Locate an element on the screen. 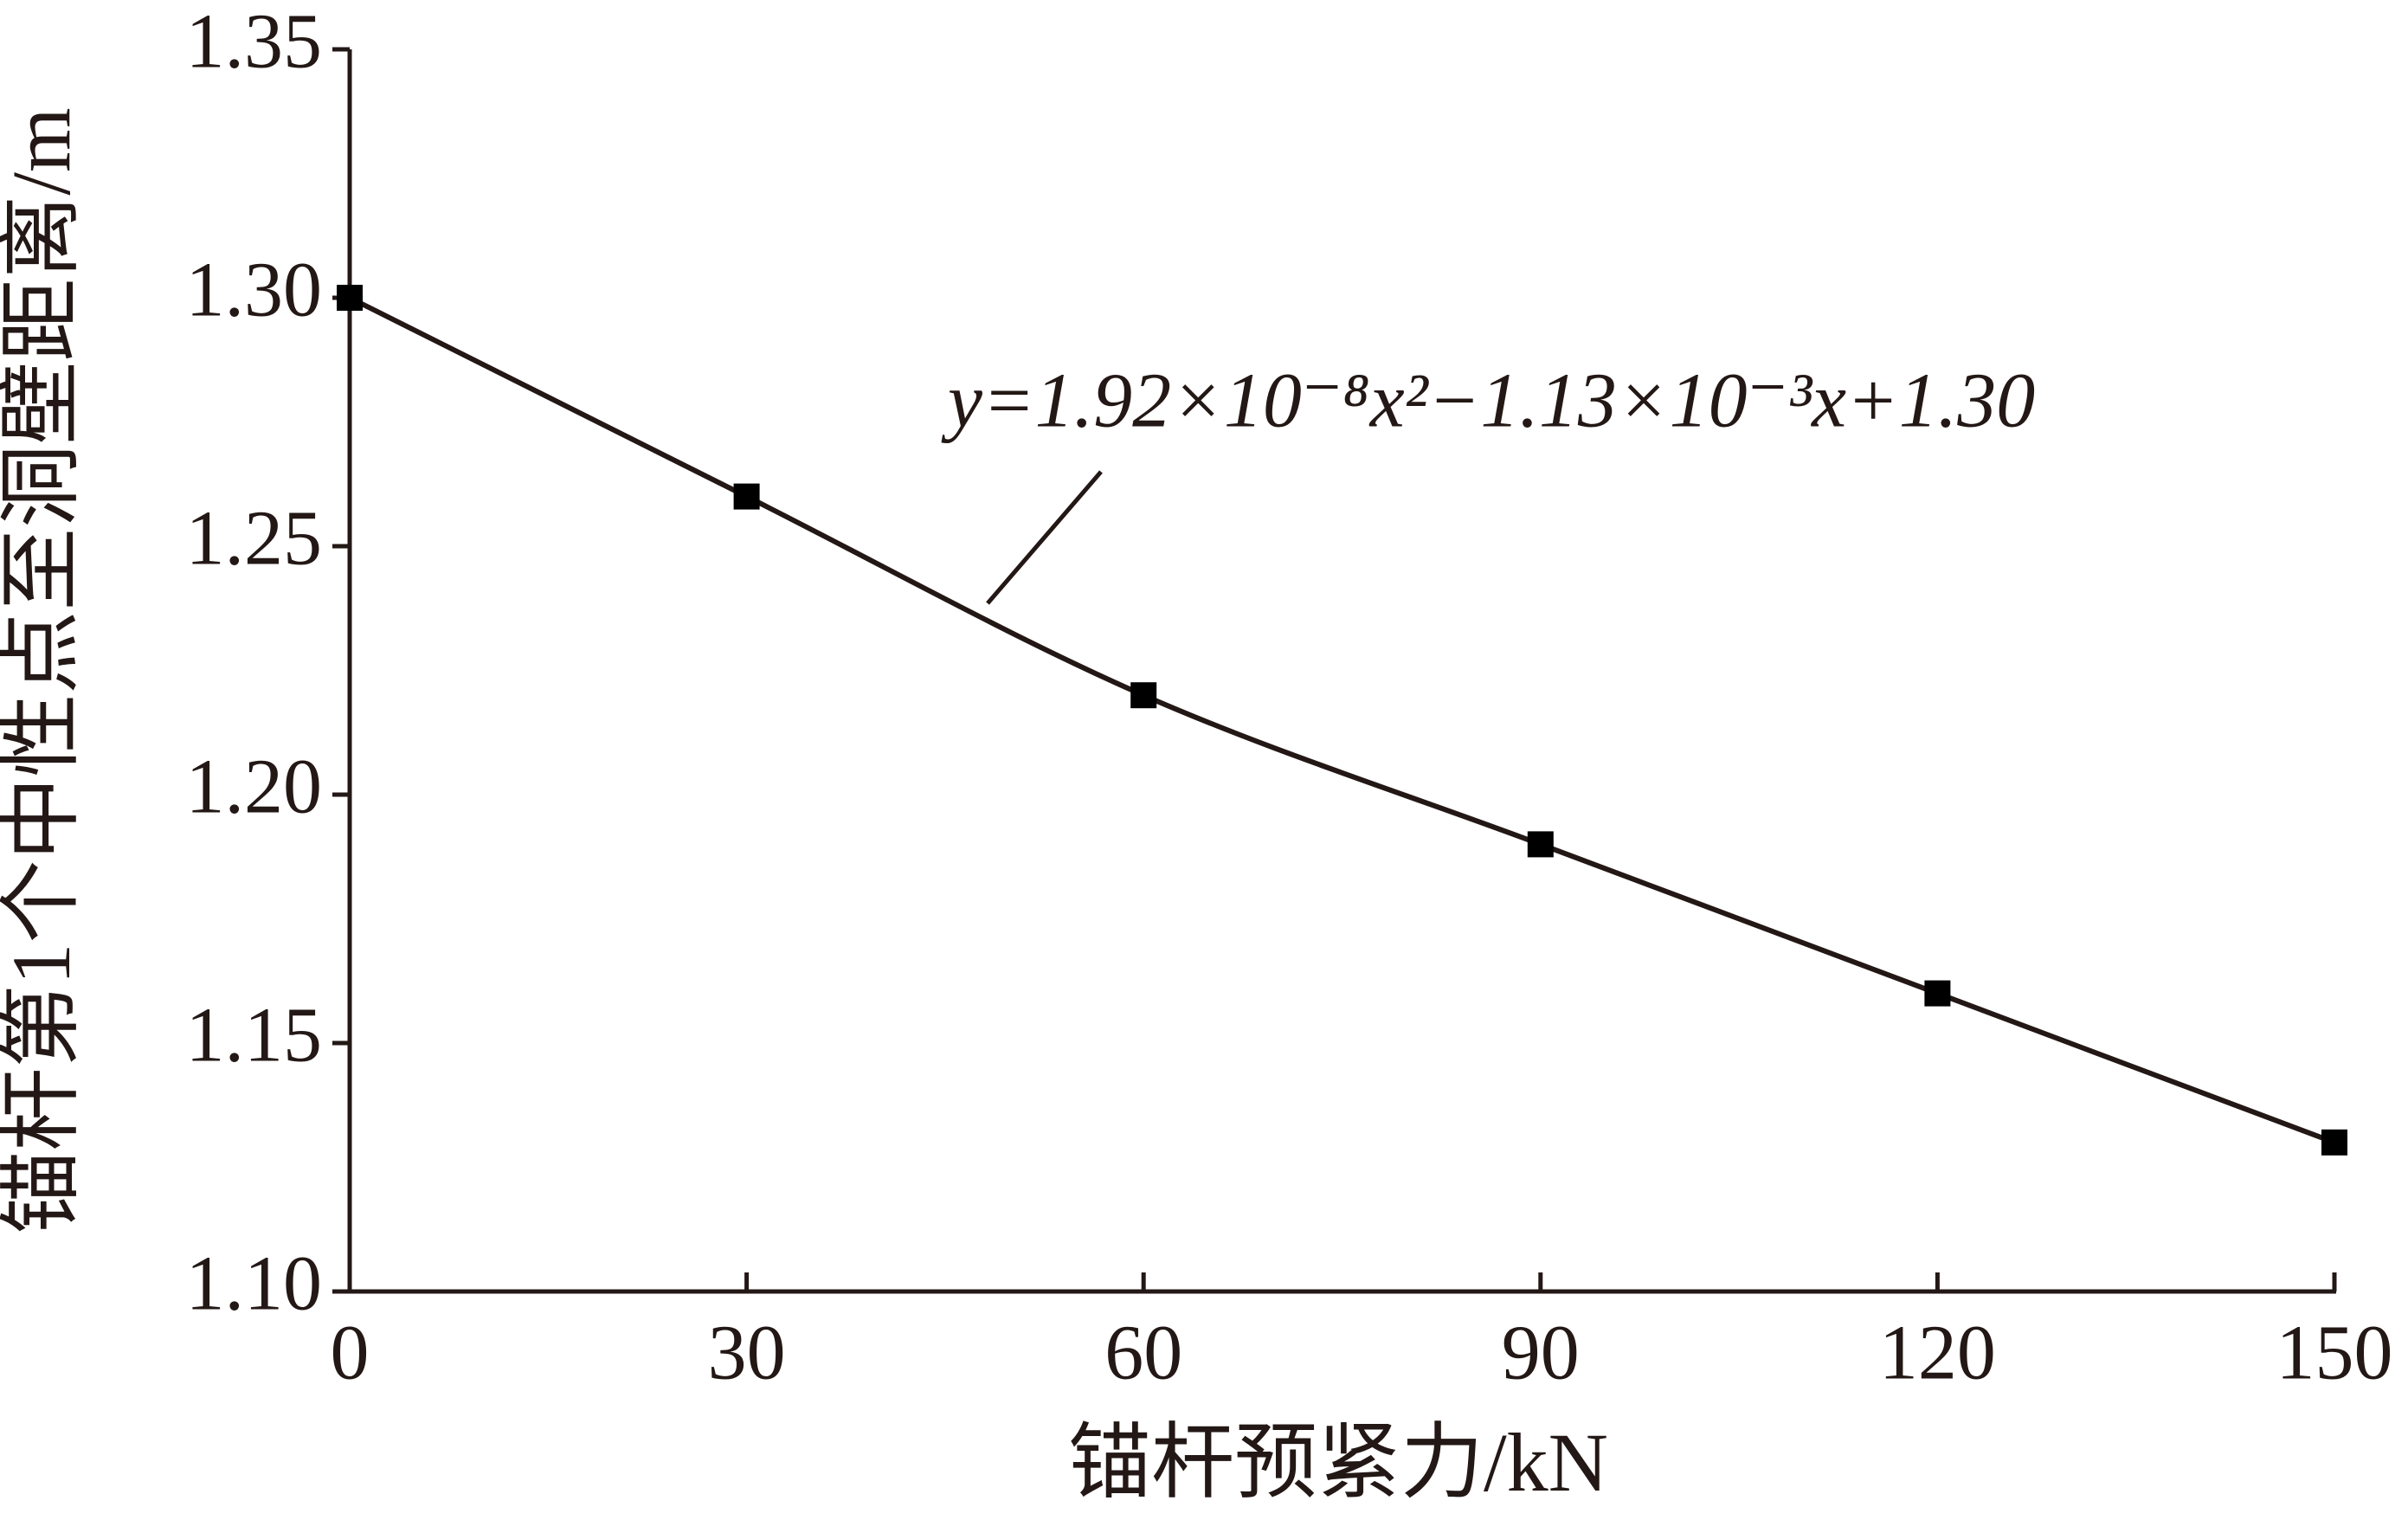 The width and height of the screenshot is (2408, 1520). y-tick-label: 1.35 is located at coordinates (255, 42).